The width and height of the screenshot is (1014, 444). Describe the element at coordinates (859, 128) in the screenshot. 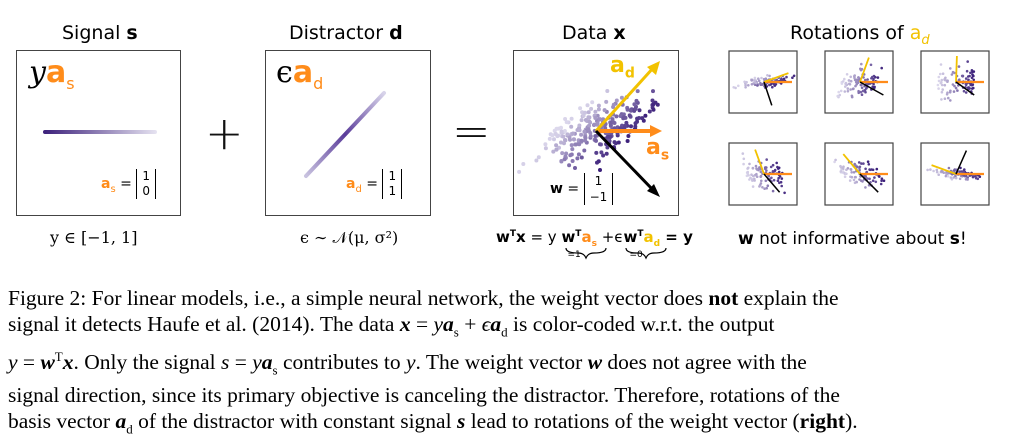

I see `rotations-svg` at that location.